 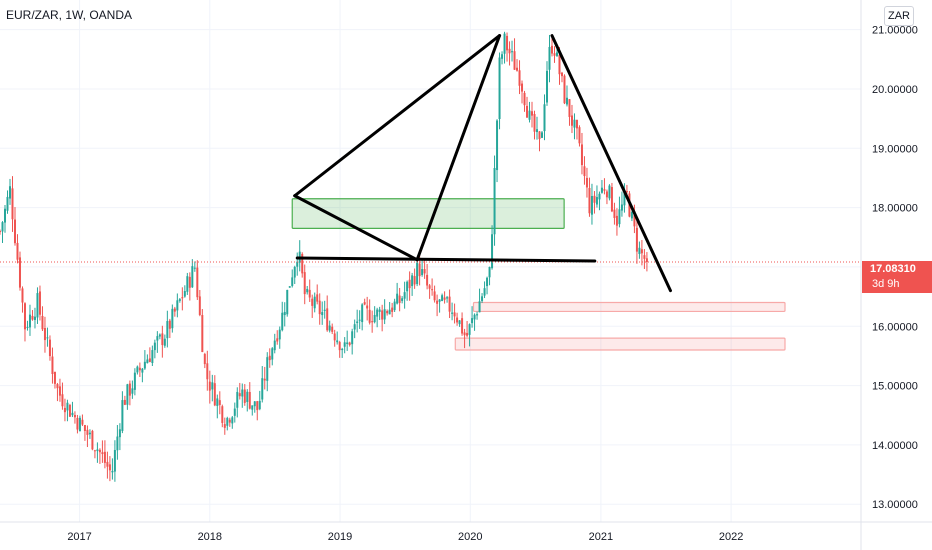 What do you see at coordinates (356, 228) in the screenshot?
I see `line-b` at bounding box center [356, 228].